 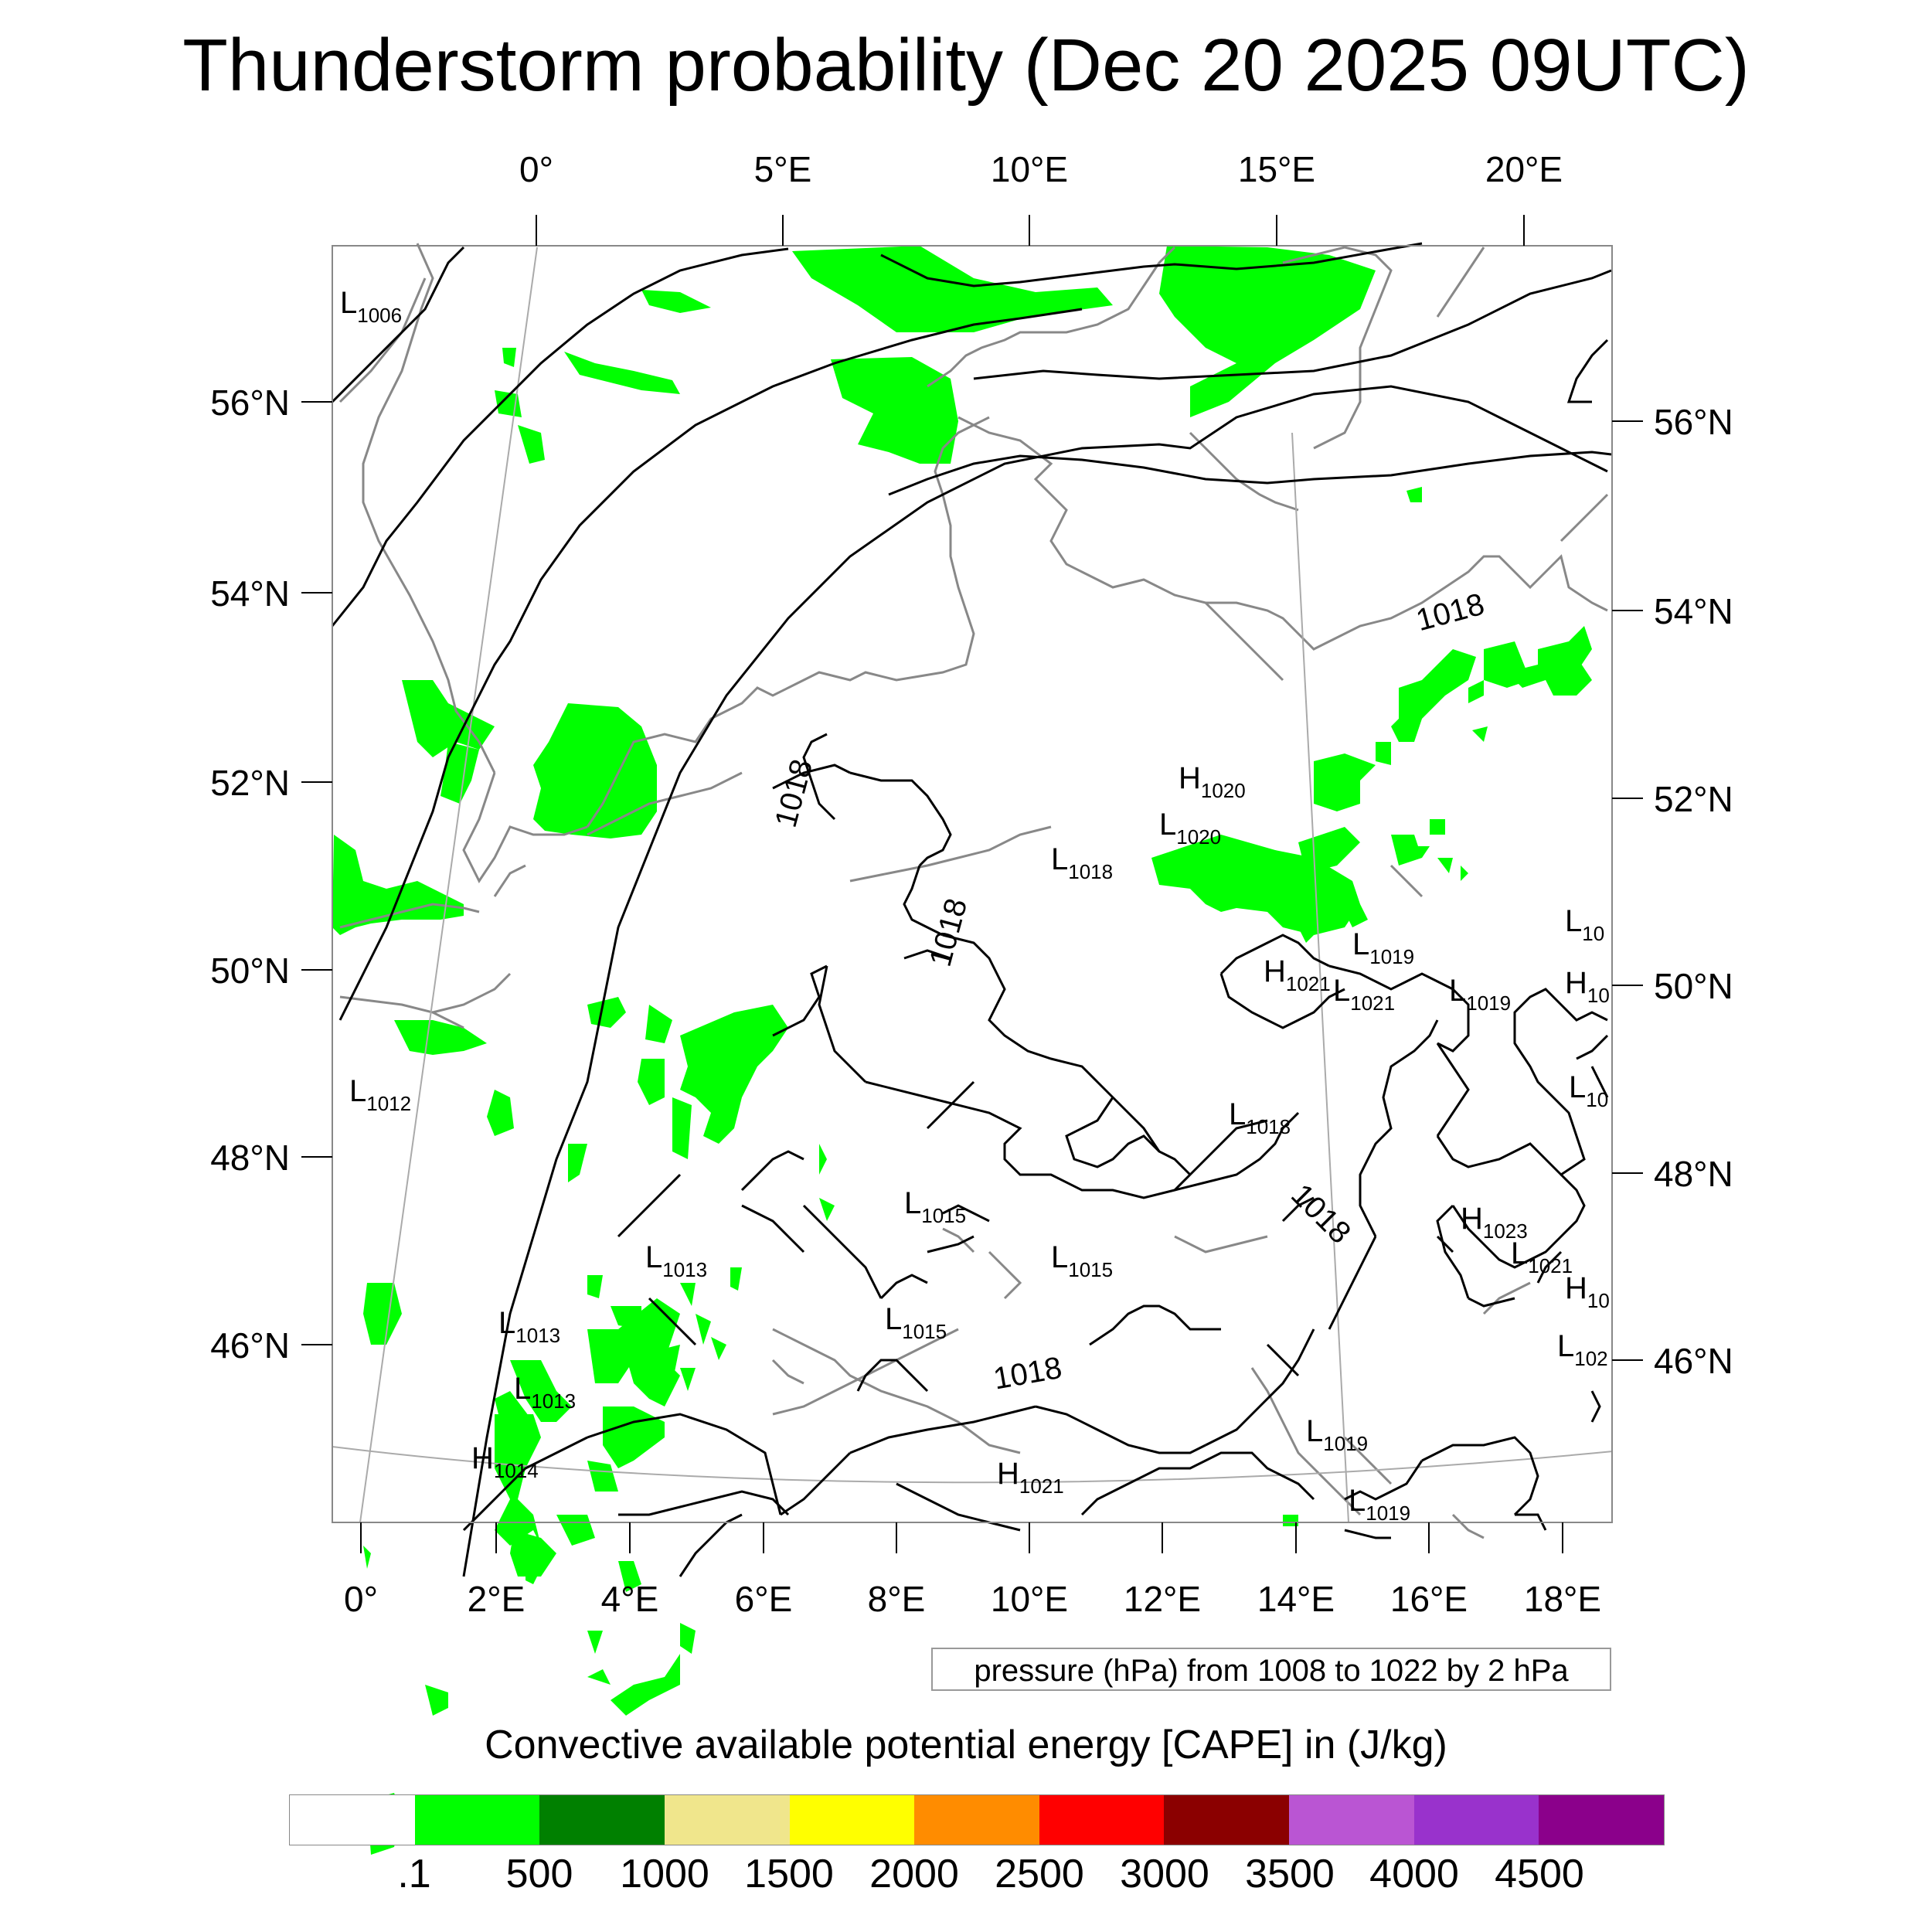 I want to click on left-lat-label: 52°N, so click(x=250, y=783).